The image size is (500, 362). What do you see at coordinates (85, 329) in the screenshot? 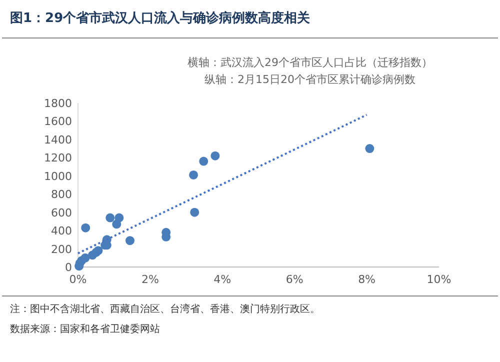
I see `source-note: 数据来源：国家和各省卫健委网站` at bounding box center [85, 329].